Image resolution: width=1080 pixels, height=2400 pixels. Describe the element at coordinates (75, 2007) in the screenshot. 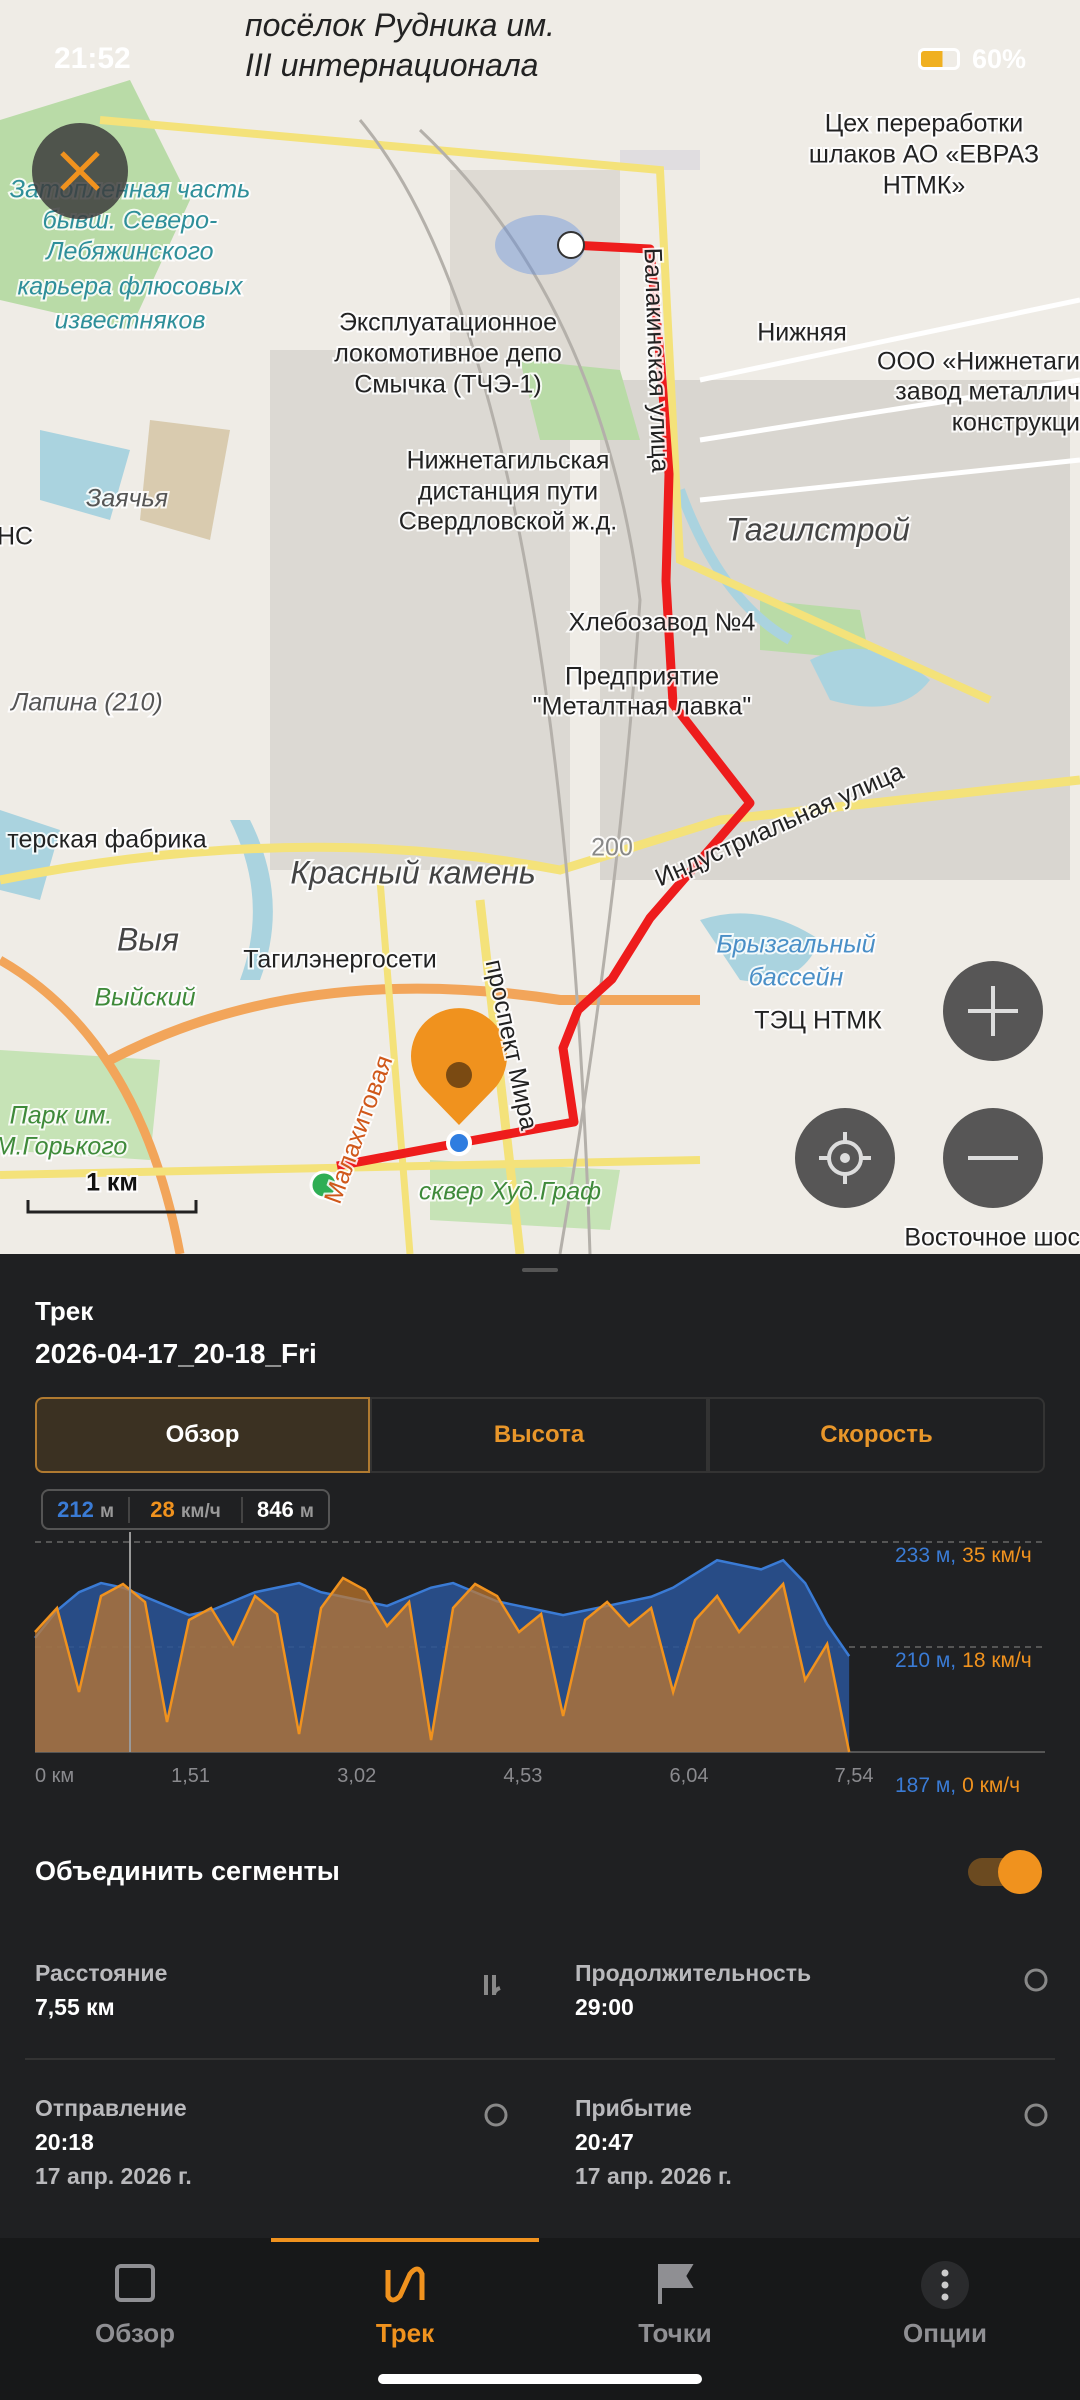

I see `stat-value: 7,55 км` at that location.